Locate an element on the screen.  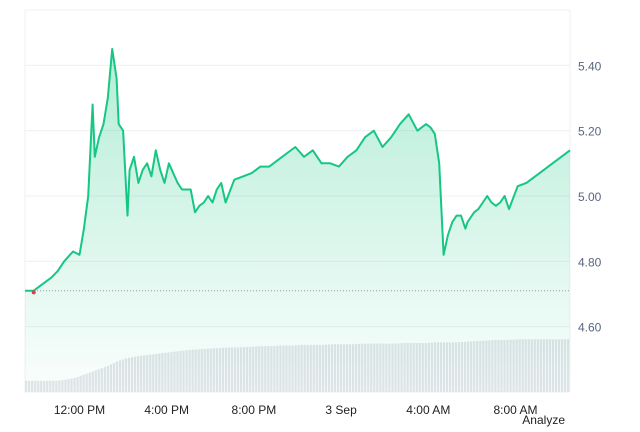
analyze-link: Analyze is located at coordinates (543, 420).